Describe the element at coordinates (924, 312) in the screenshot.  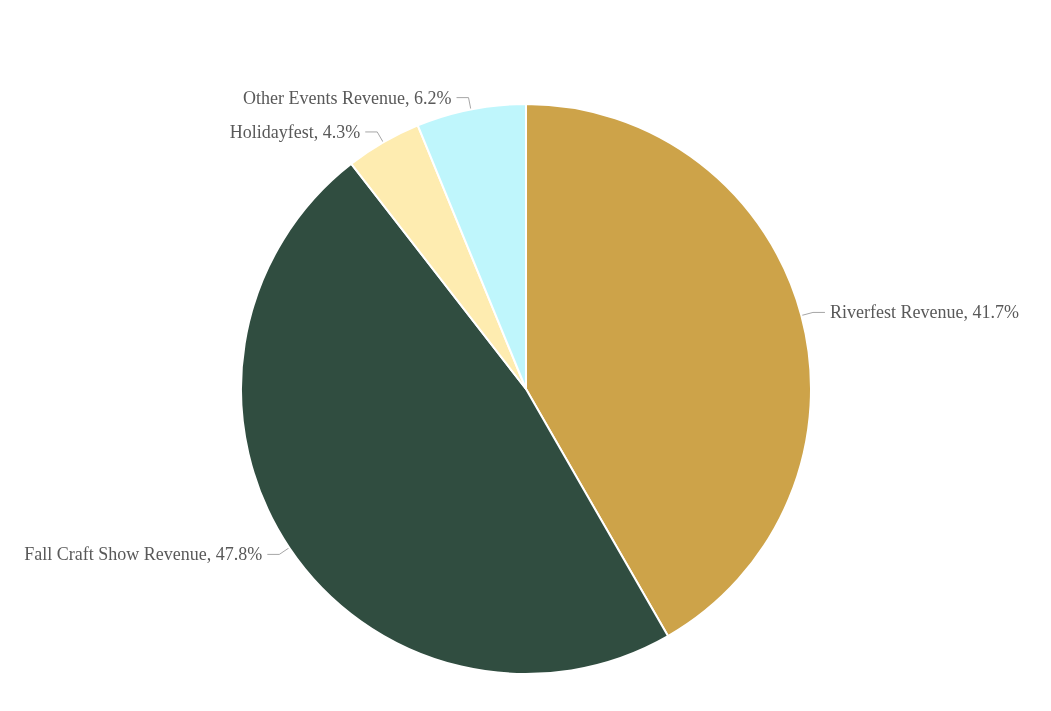
I see `slice-label: Riverfest Revenue, 41.7%` at that location.